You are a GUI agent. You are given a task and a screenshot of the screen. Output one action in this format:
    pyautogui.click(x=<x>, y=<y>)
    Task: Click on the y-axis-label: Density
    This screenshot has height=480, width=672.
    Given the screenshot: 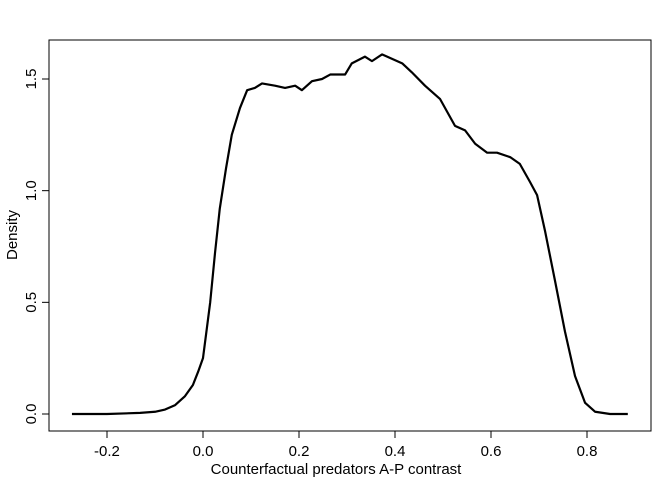 What is the action you would take?
    pyautogui.click(x=12, y=234)
    